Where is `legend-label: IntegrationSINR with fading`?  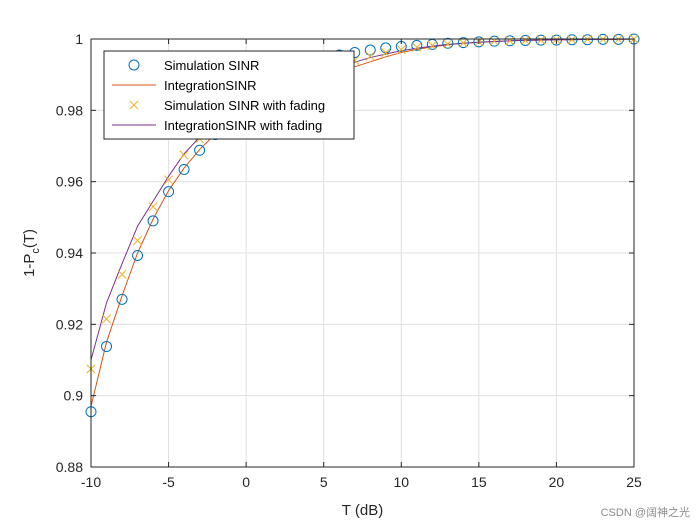
legend-label: IntegrationSINR with fading is located at coordinates (243, 125).